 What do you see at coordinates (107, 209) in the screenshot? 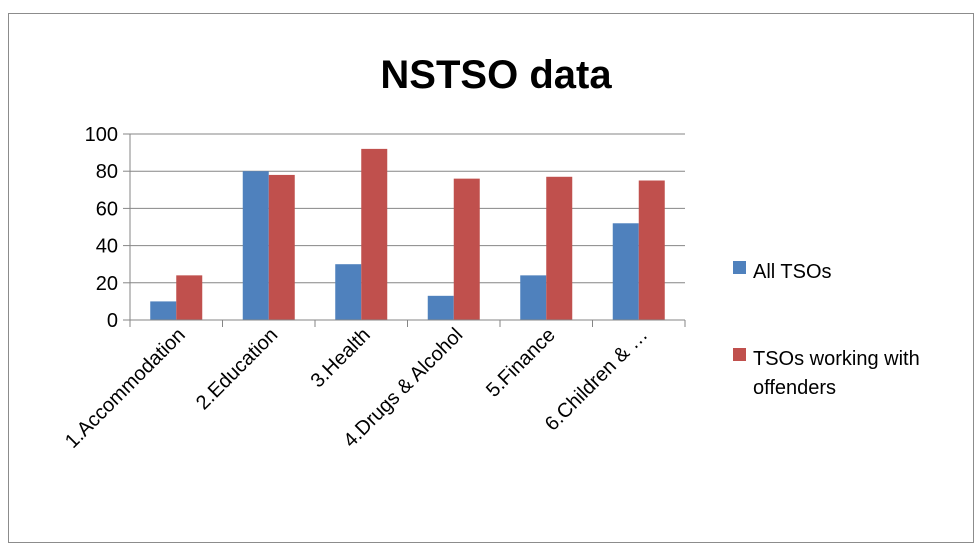
I see `y-tick-label: 60` at bounding box center [107, 209].